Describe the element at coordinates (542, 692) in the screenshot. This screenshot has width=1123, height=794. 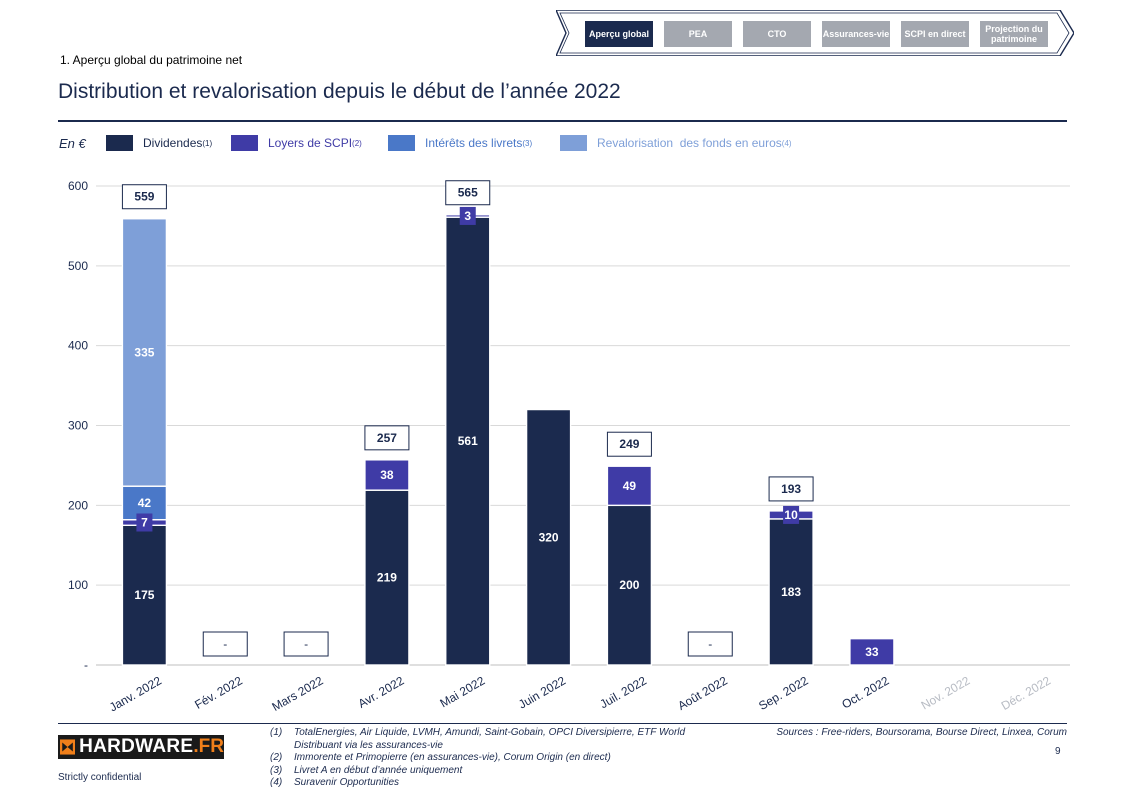
I see `x-tick-label: Juin 2022` at that location.